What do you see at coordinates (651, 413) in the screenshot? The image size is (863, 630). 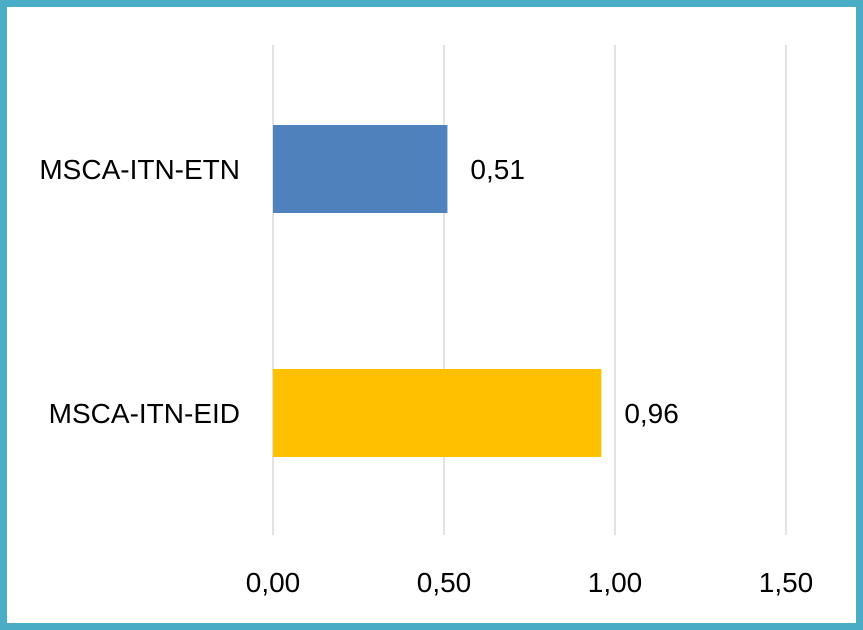 I see `value-label-1: 0,96` at bounding box center [651, 413].